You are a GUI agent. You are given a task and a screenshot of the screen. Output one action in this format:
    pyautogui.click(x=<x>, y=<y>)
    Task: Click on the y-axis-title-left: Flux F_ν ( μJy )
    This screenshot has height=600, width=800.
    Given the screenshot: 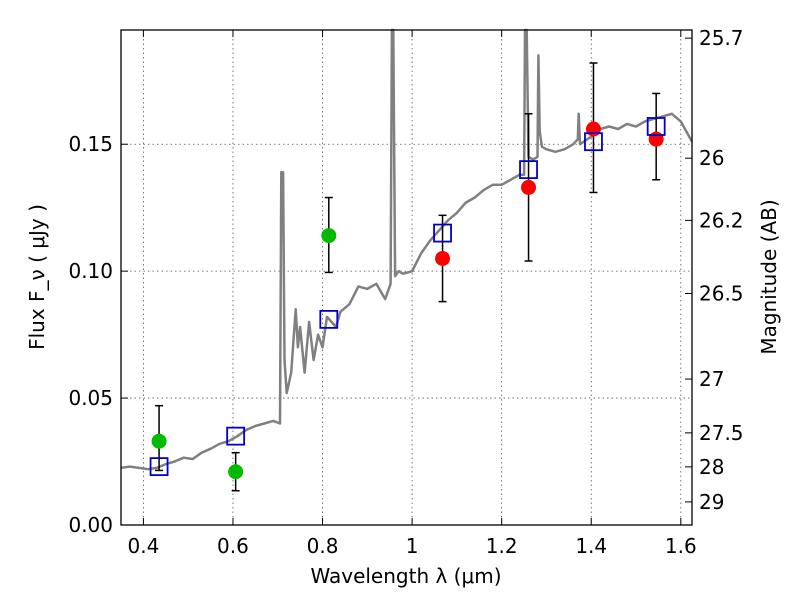 What is the action you would take?
    pyautogui.click(x=37, y=277)
    